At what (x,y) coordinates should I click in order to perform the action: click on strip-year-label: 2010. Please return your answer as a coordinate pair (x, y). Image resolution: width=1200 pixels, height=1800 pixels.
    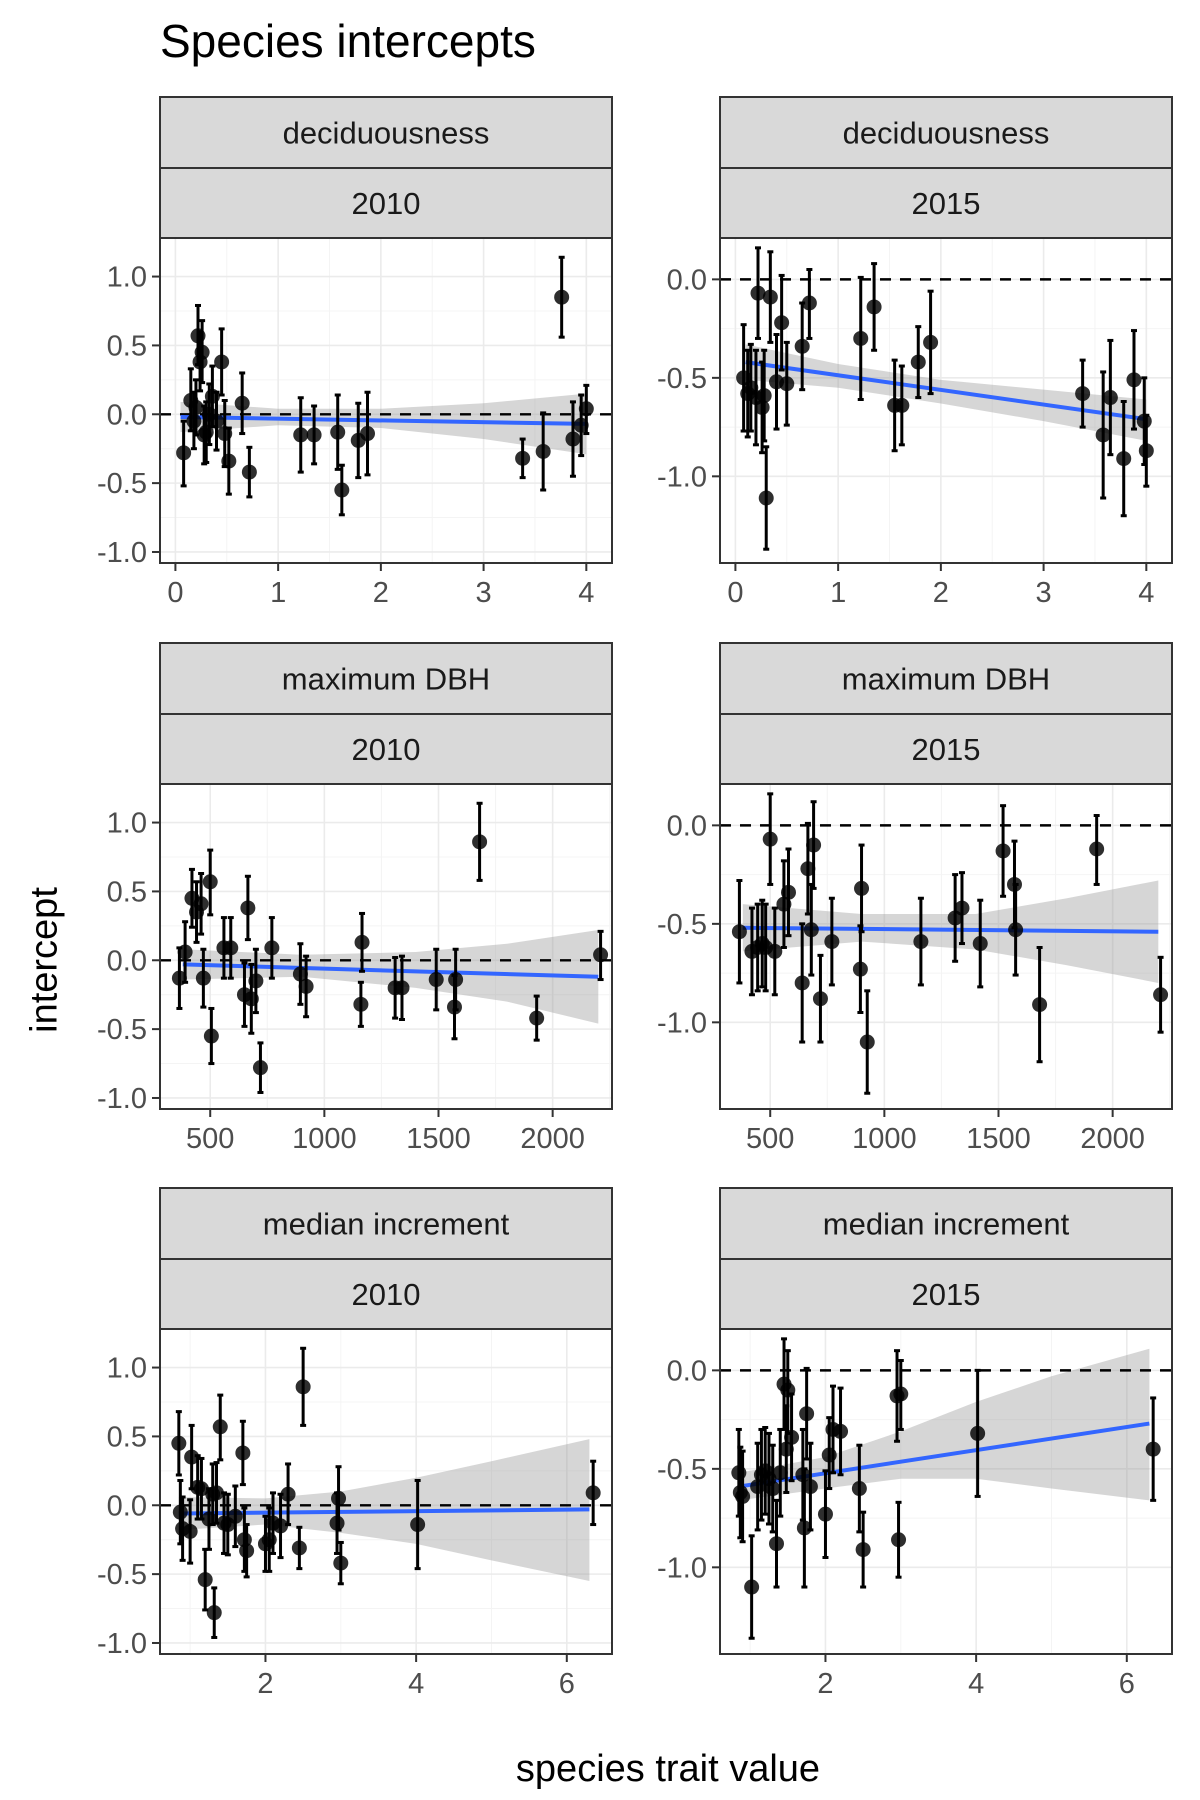
    Looking at the image, I should click on (386, 749).